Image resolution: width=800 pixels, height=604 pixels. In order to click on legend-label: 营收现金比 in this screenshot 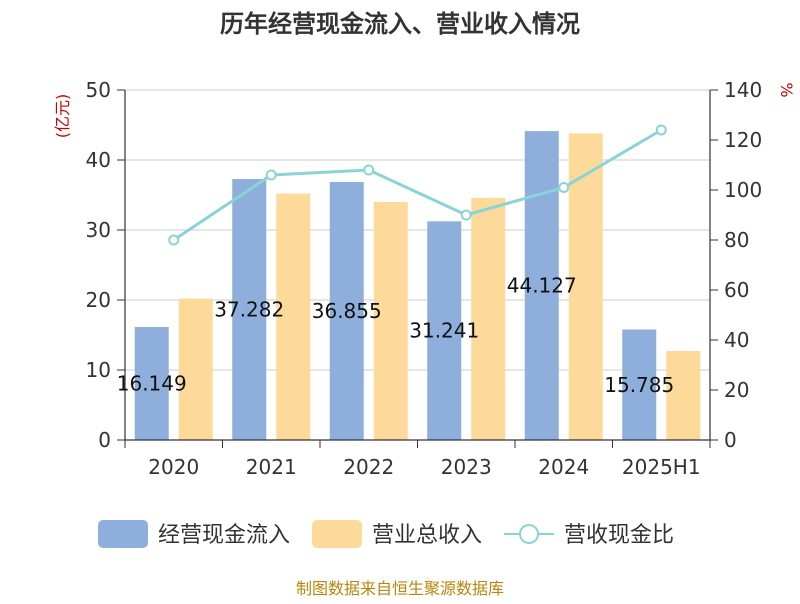, I will do `click(619, 535)`.